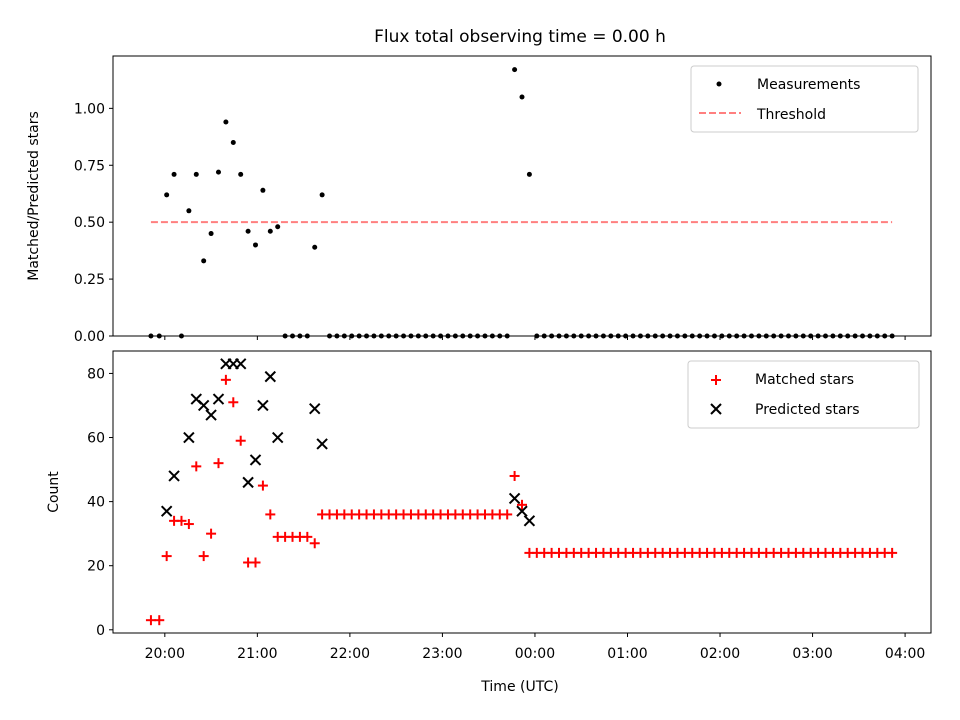 The width and height of the screenshot is (960, 720). I want to click on count-y-tick-label: 0, so click(100, 631).